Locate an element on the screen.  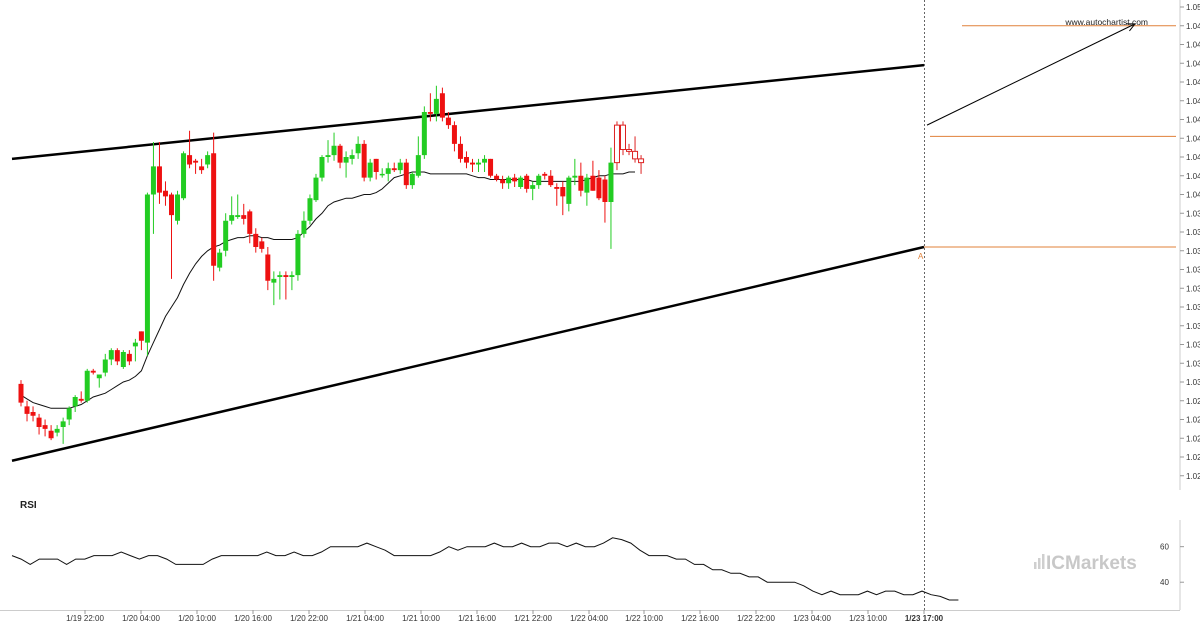
time-tick-label: 1/19 22:00 is located at coordinates (85, 618).